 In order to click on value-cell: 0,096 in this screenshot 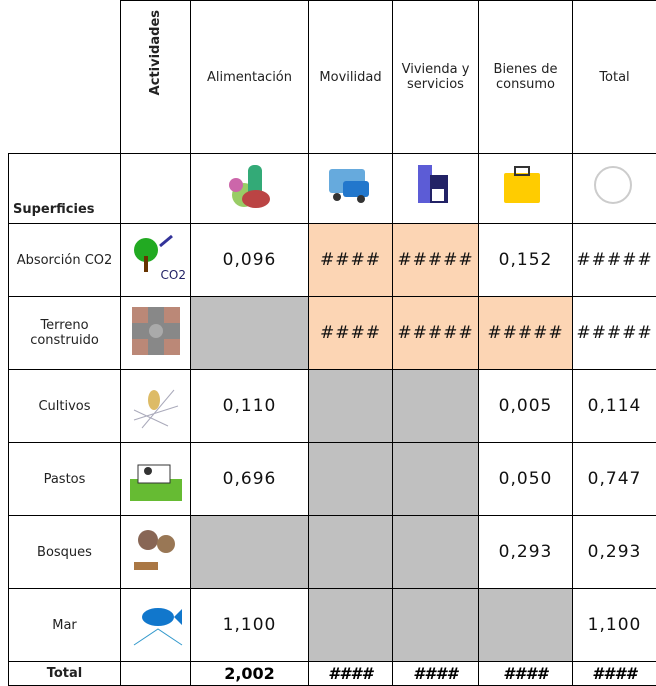, I will do `click(250, 260)`.